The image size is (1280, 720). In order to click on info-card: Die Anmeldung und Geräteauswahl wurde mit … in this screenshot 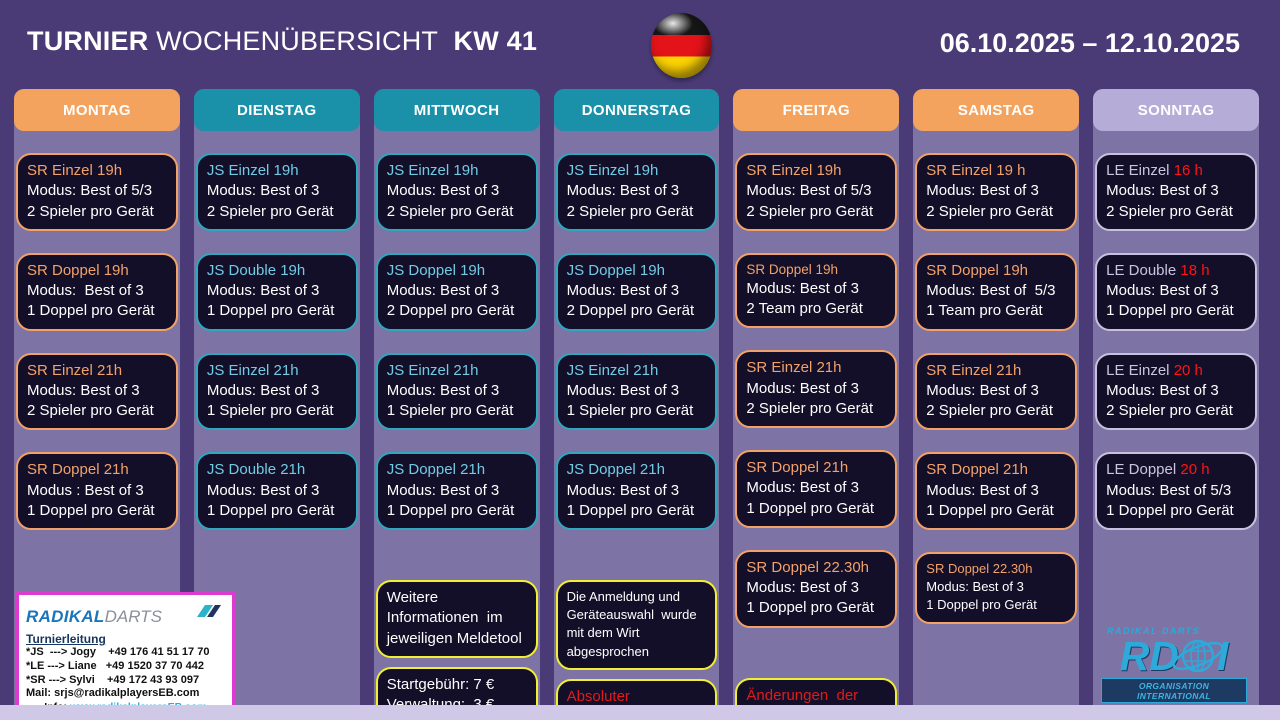, I will do `click(636, 625)`.